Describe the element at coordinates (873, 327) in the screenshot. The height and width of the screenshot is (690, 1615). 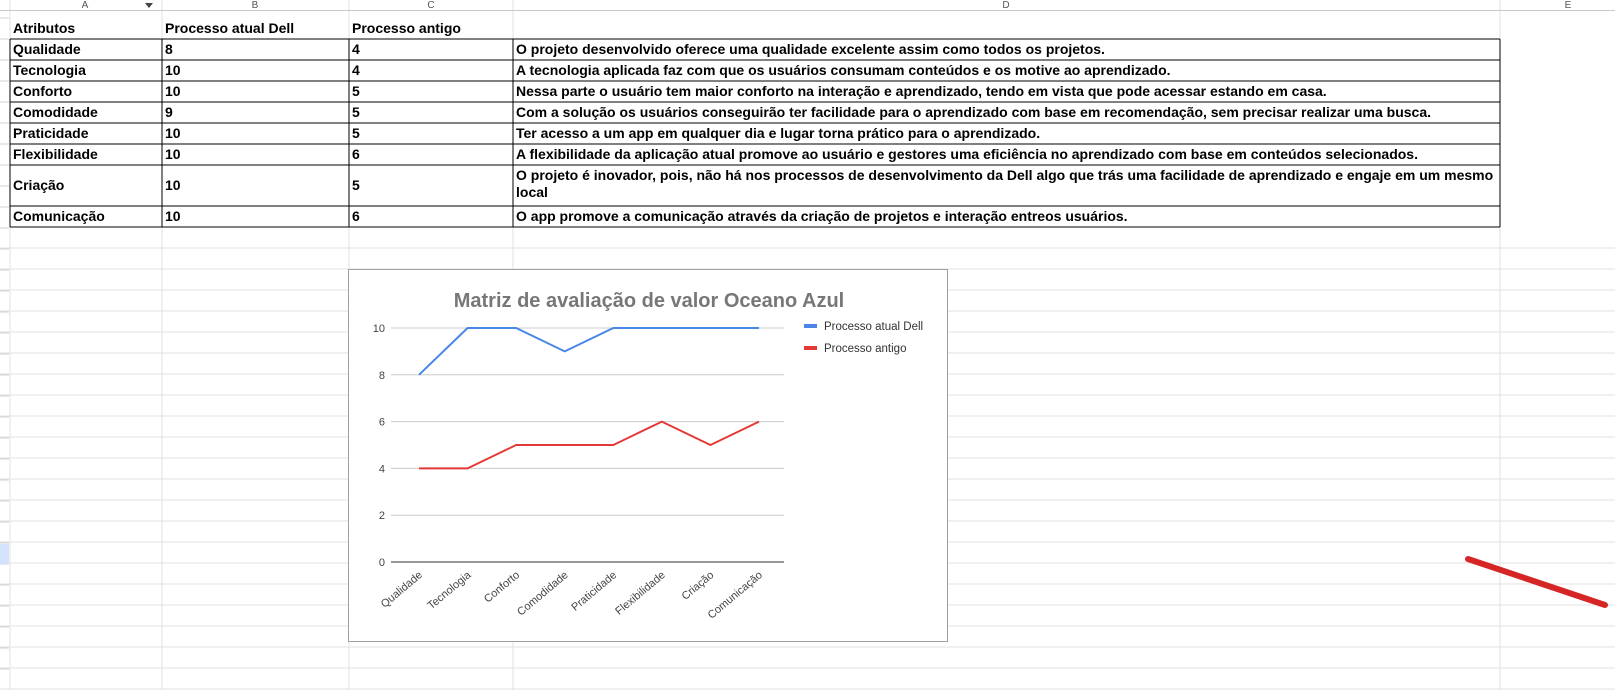
I see `legend-label: Processo atual Dell` at that location.